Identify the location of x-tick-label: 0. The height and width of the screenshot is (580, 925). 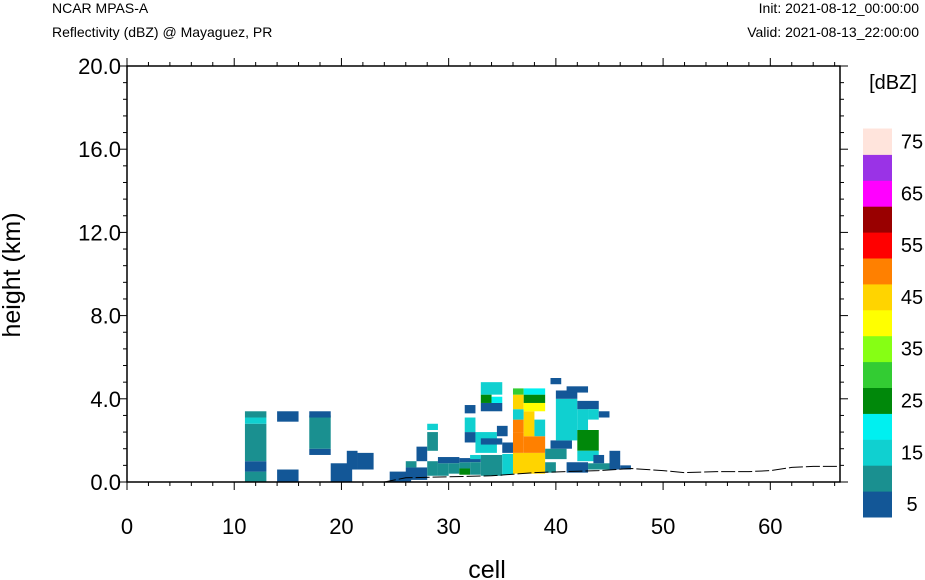
(127, 526).